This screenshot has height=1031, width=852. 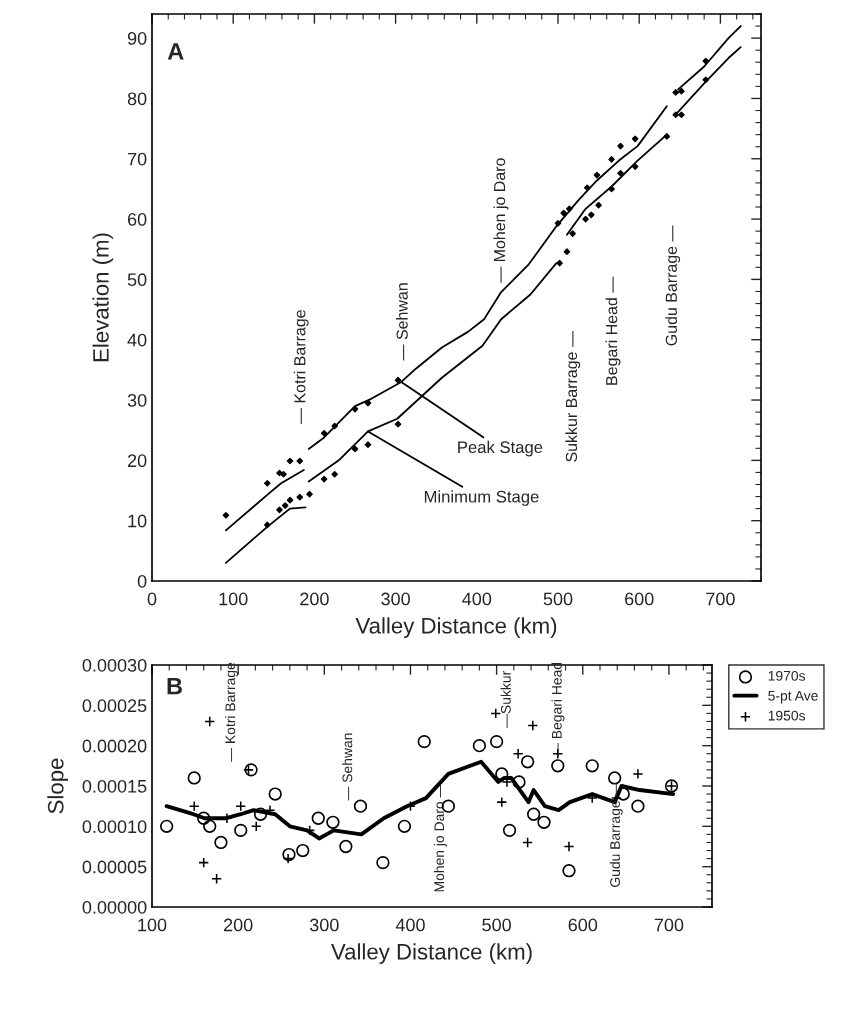 I want to click on y-tick-label: 90, so click(x=137, y=38).